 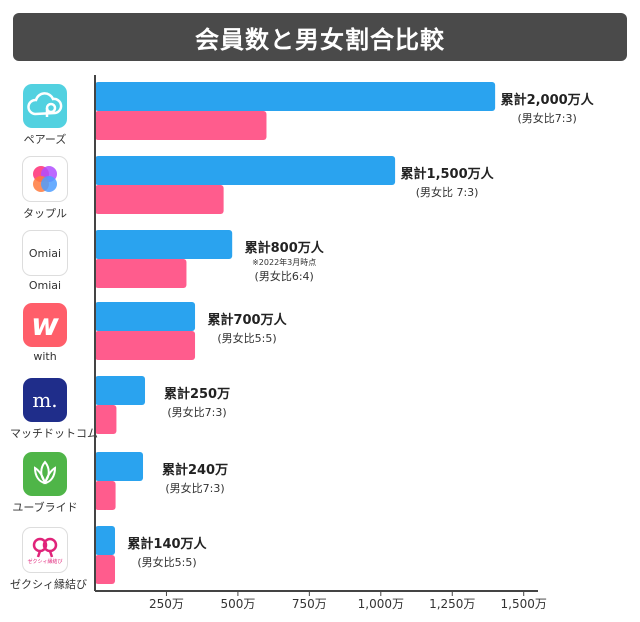 I want to click on app-label-tapple: タップル, so click(x=45, y=188).